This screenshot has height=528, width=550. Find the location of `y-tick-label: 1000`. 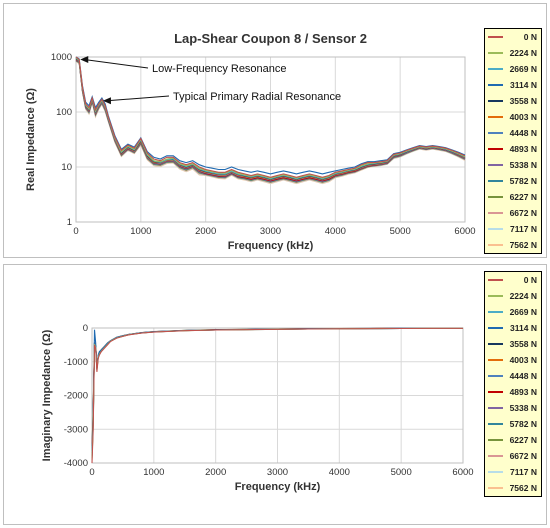

y-tick-label: 1000 is located at coordinates (61, 57).